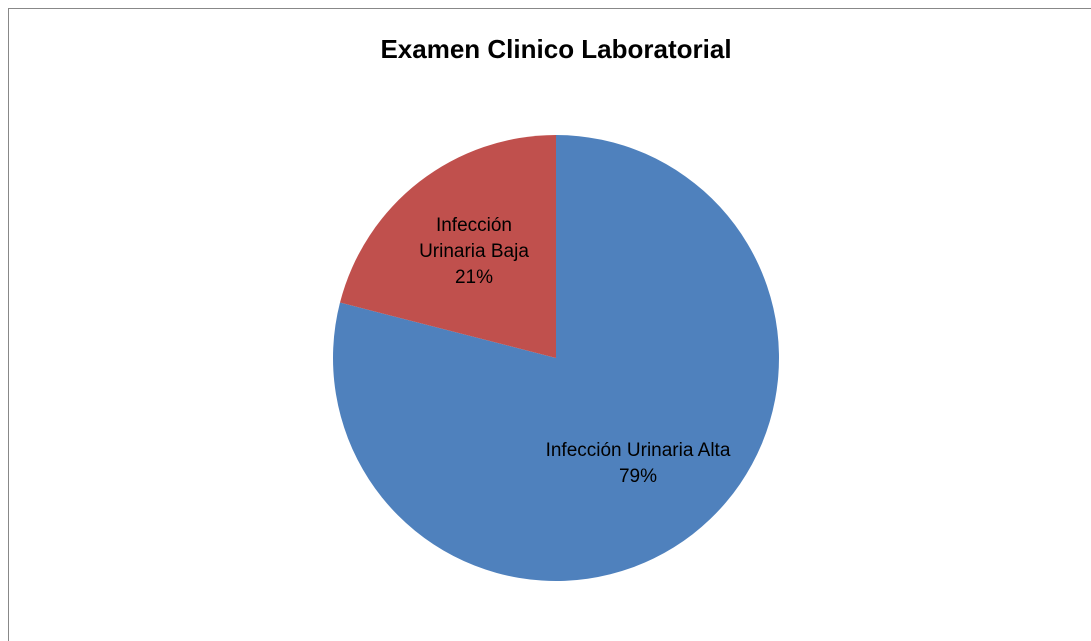 The height and width of the screenshot is (641, 1091). What do you see at coordinates (638, 464) in the screenshot?
I see `slice-label: Infección Urinaria Alta 79%` at bounding box center [638, 464].